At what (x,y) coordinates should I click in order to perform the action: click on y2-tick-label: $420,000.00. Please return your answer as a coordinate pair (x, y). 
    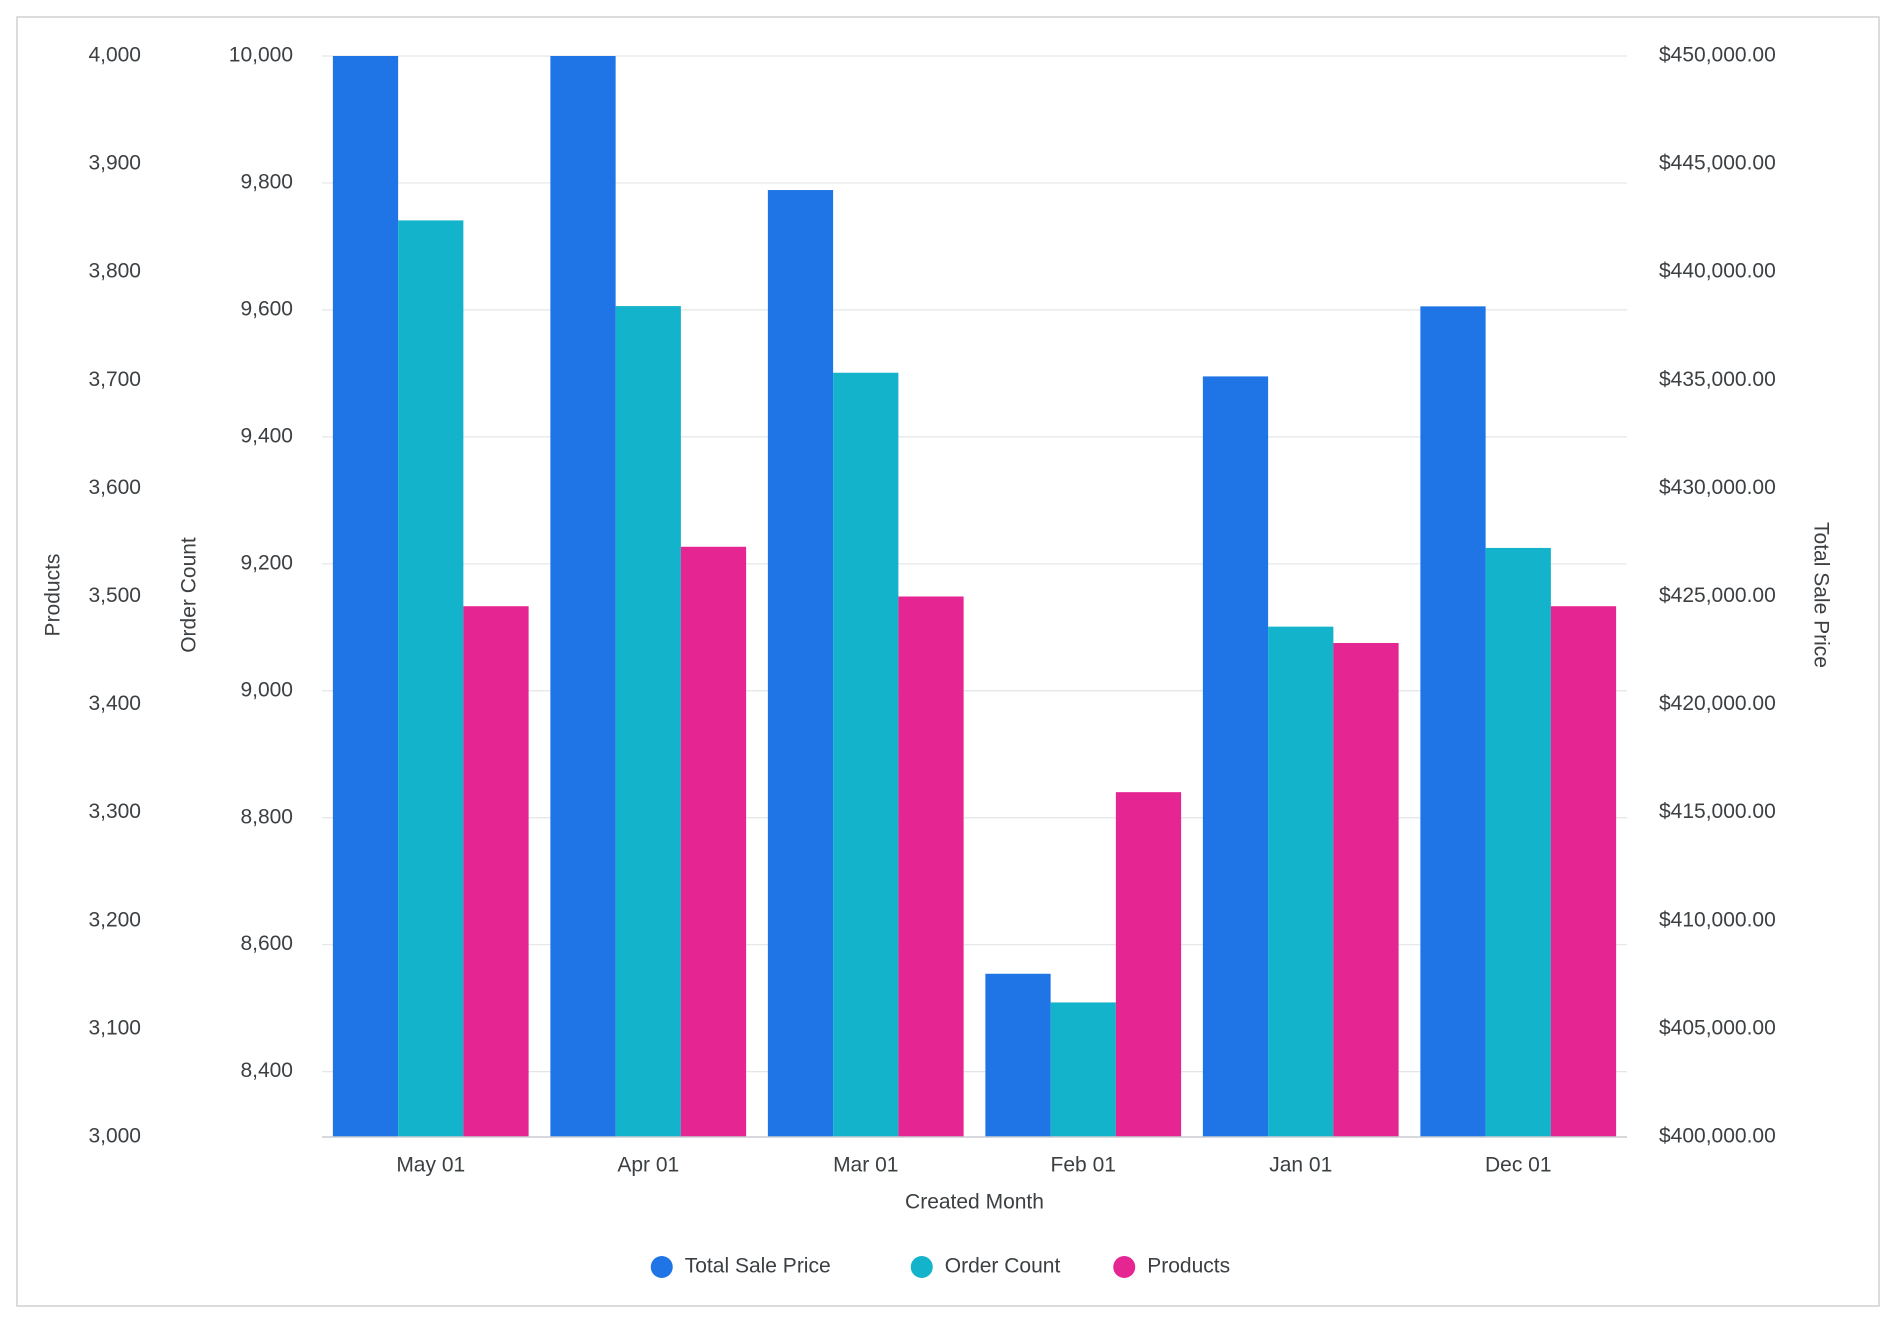
    Looking at the image, I should click on (1717, 703).